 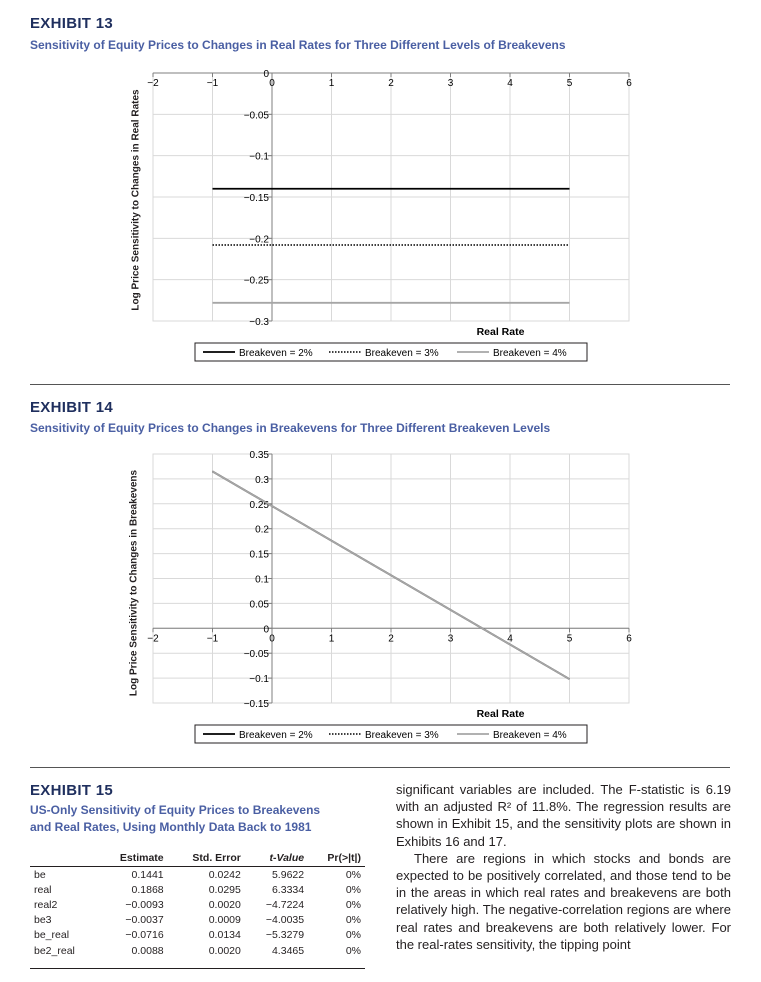 I want to click on table-cell: 0.0134, so click(x=224, y=935).